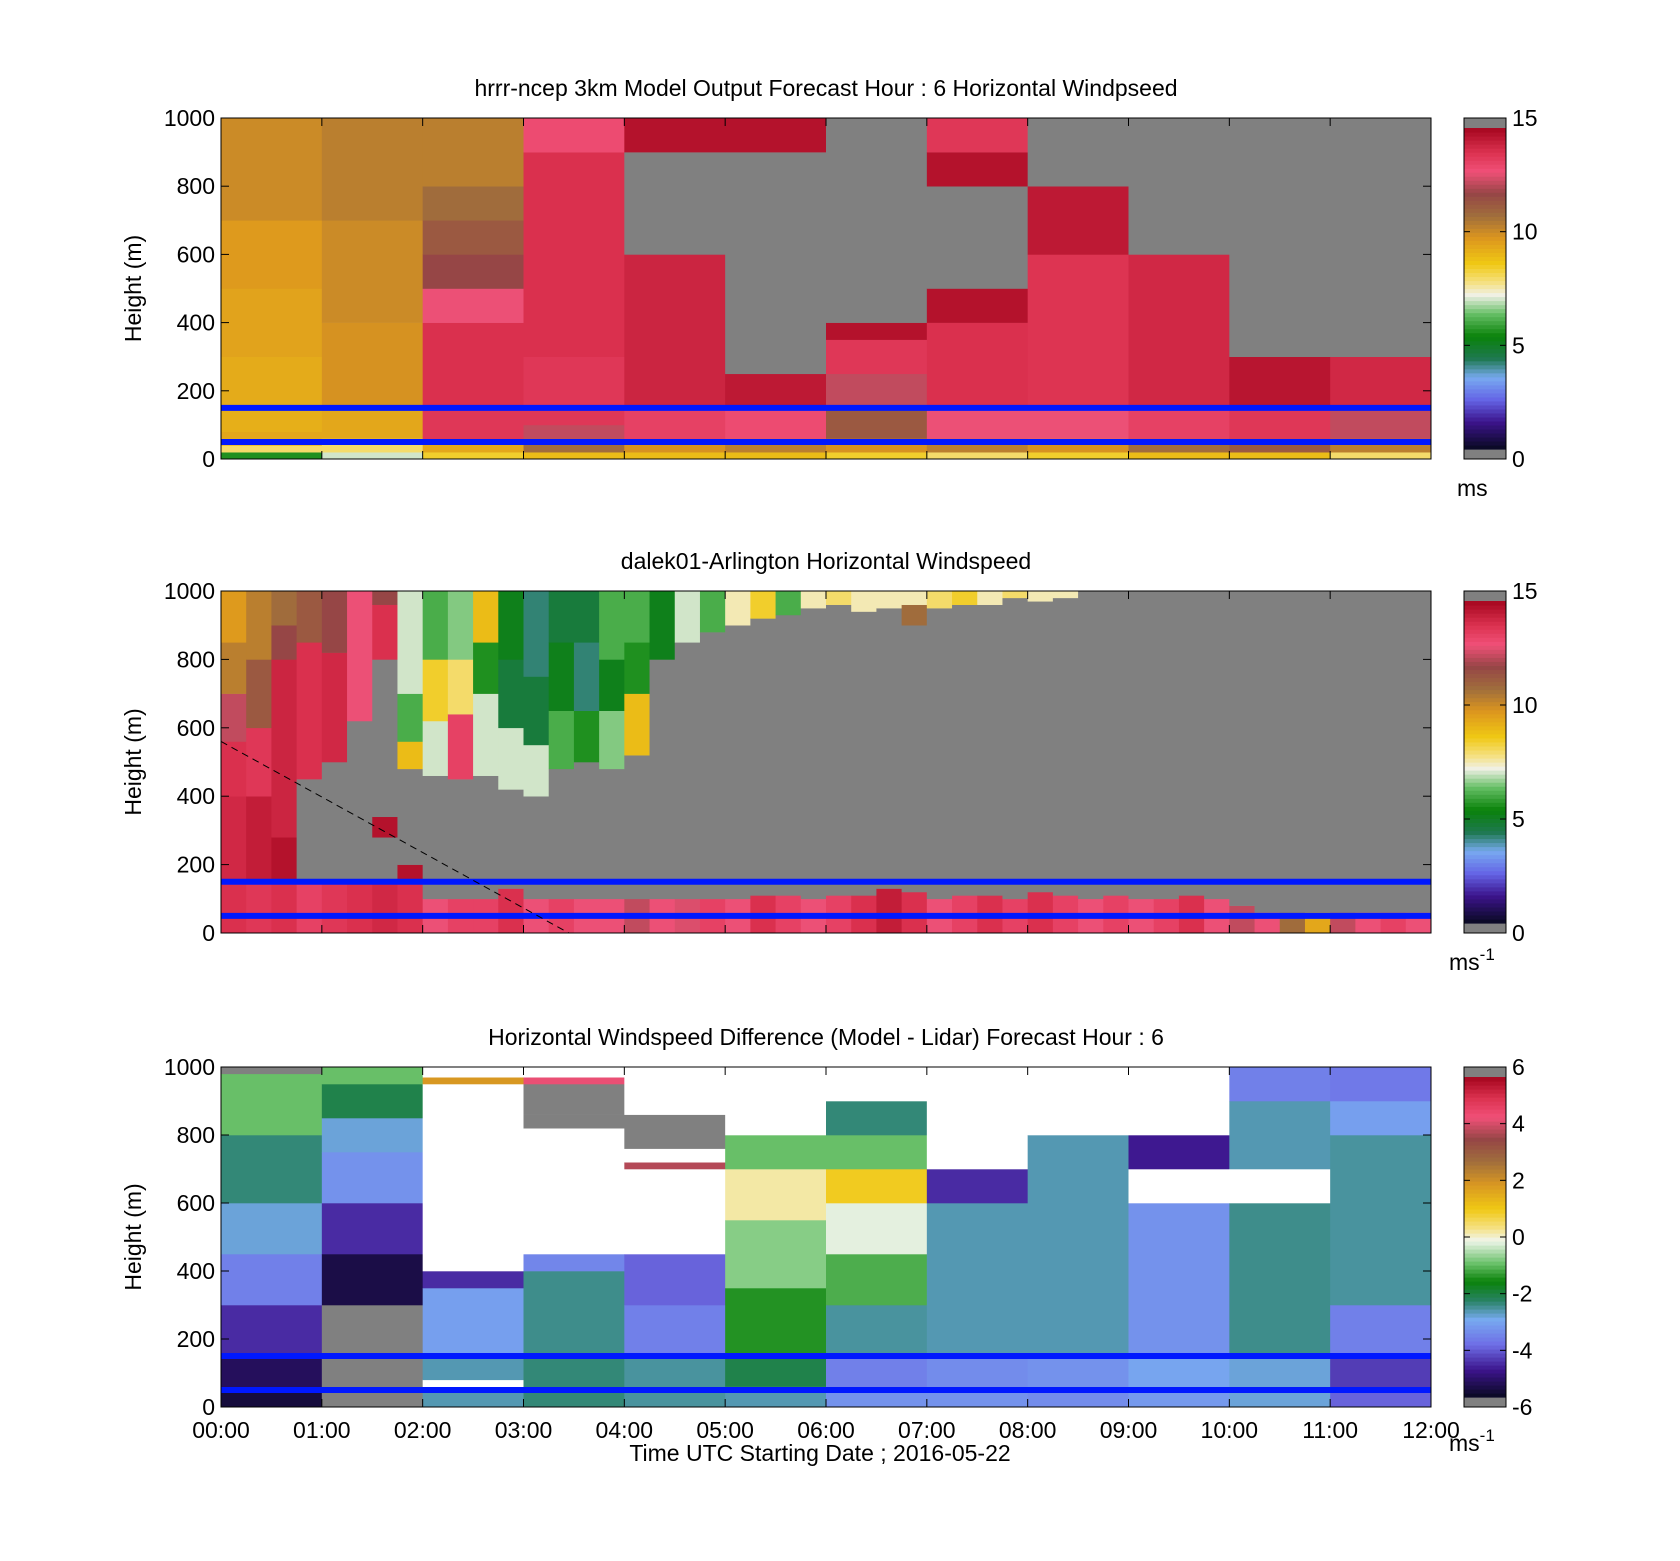 The image size is (1680, 1561). Describe the element at coordinates (1522, 1350) in the screenshot. I see `colorbar-tick-label: -4` at that location.